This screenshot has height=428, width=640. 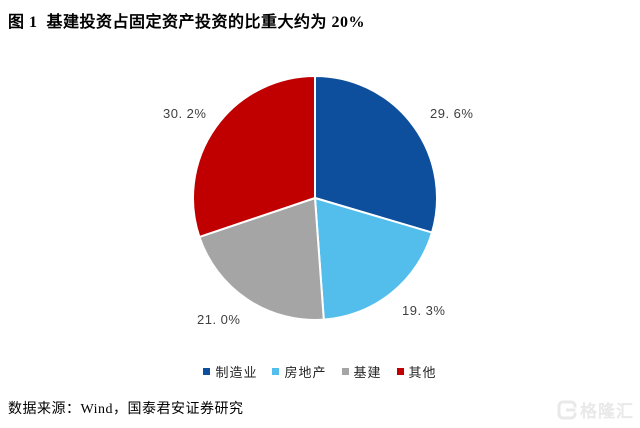 What do you see at coordinates (376, 154) in the screenshot?
I see `pie-slice-制造业` at bounding box center [376, 154].